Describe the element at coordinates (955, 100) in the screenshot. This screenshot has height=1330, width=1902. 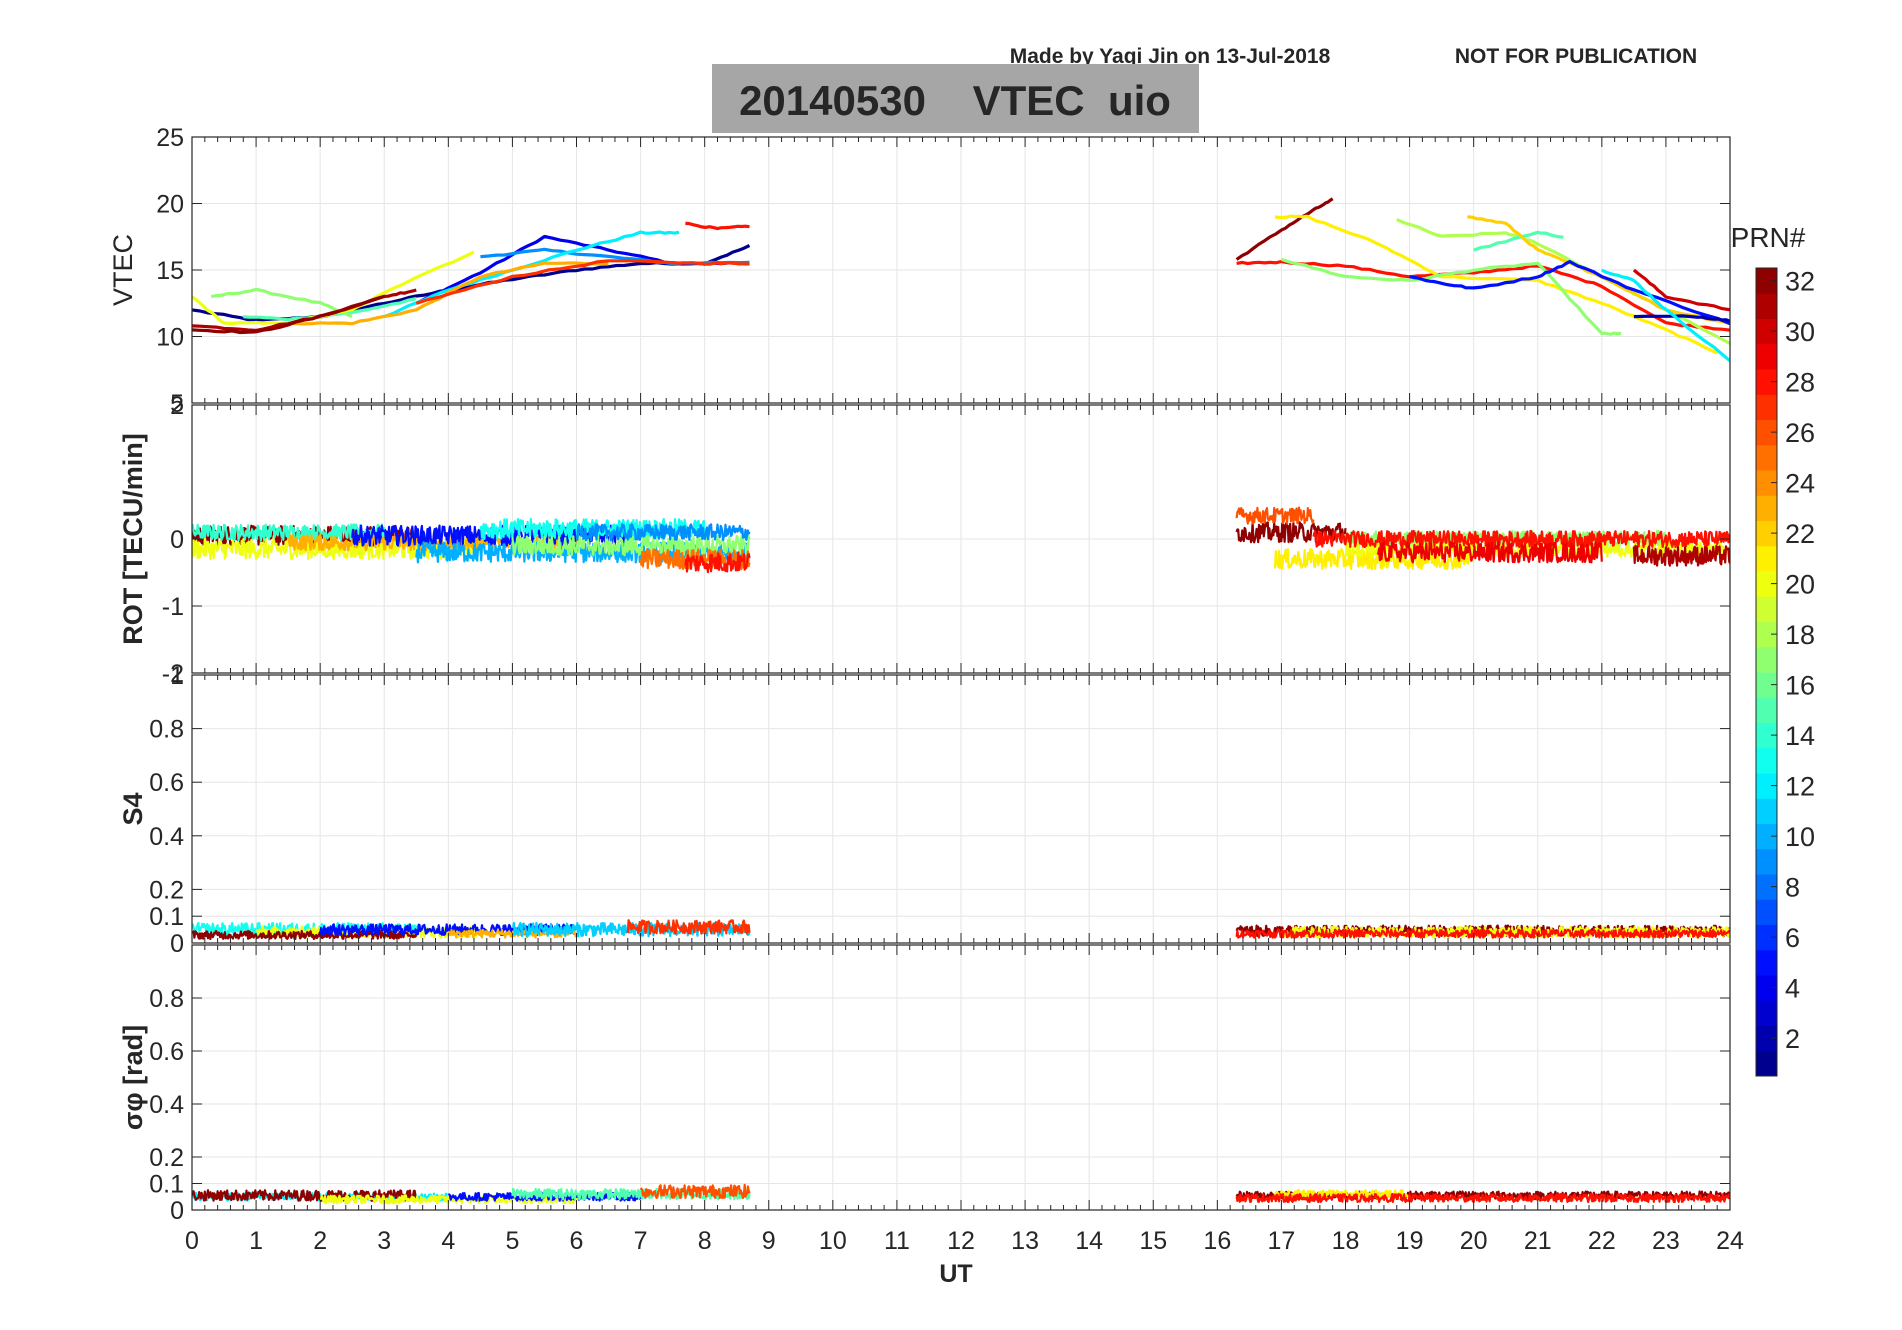
I see `chart-title: 20140530 VTEC uio` at that location.